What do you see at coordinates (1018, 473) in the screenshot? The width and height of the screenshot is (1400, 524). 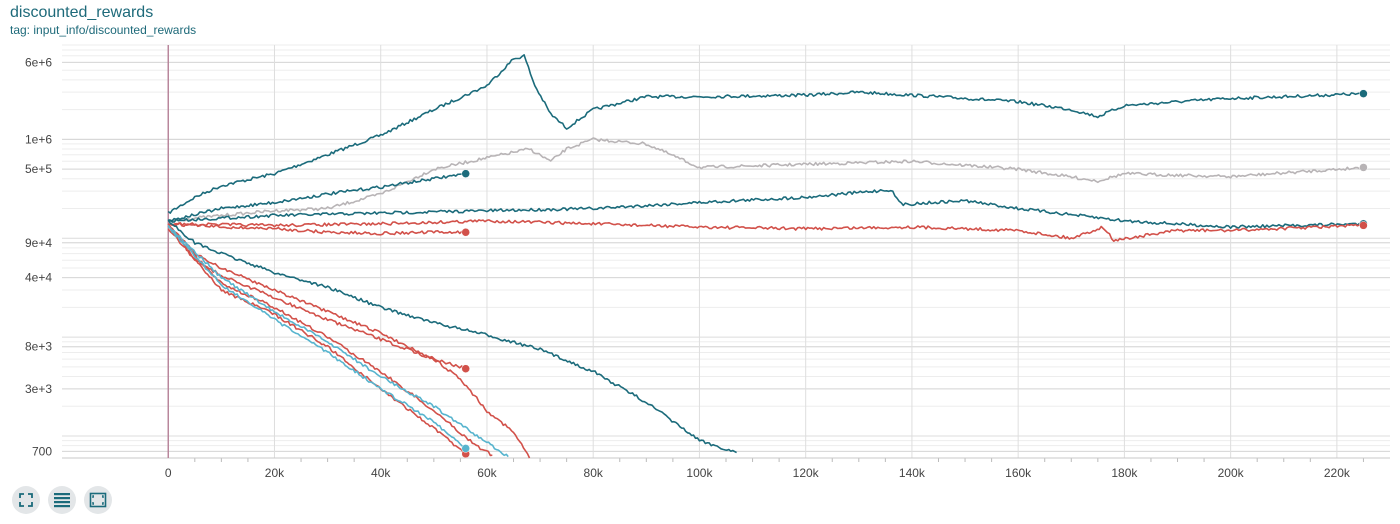 I see `x-tick-label: 160k` at bounding box center [1018, 473].